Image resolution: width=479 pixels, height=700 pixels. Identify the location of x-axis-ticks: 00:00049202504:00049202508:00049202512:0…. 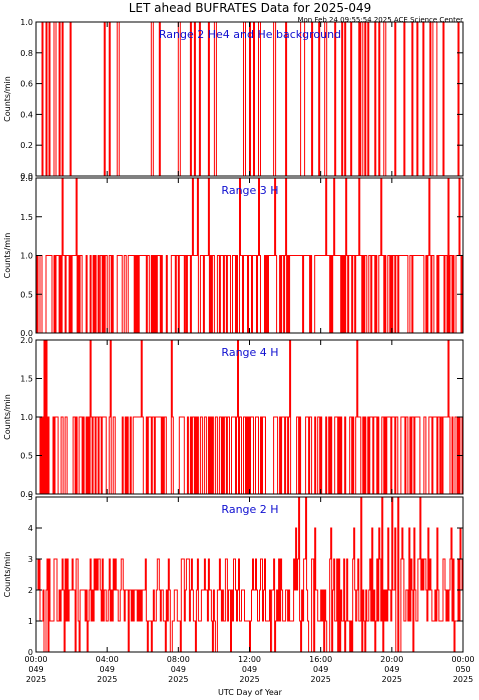
(249, 669).